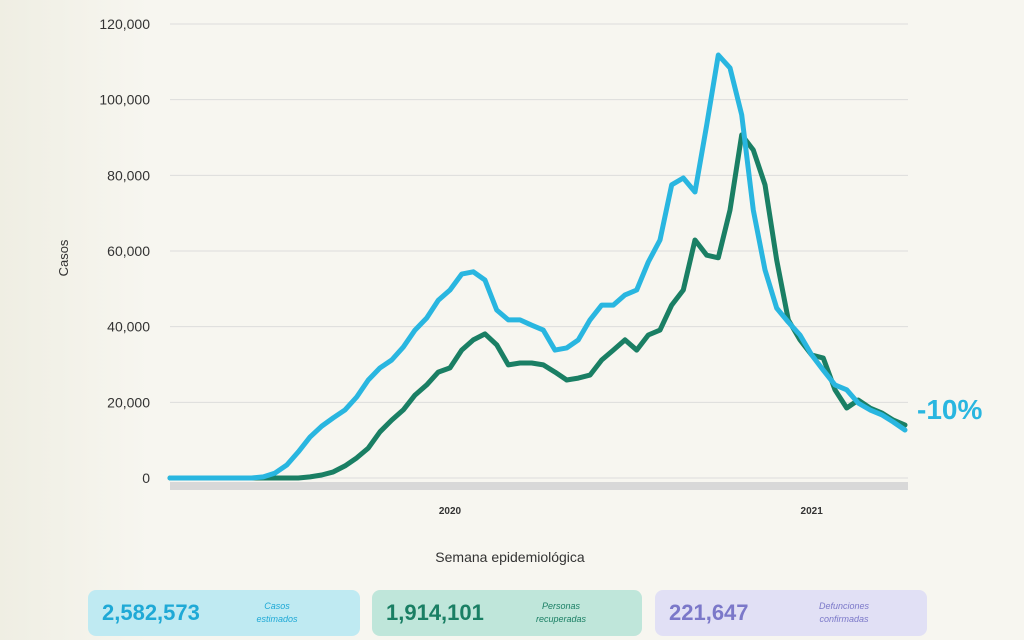 The height and width of the screenshot is (640, 1024). Describe the element at coordinates (146, 478) in the screenshot. I see `y-tick-label: 0` at that location.